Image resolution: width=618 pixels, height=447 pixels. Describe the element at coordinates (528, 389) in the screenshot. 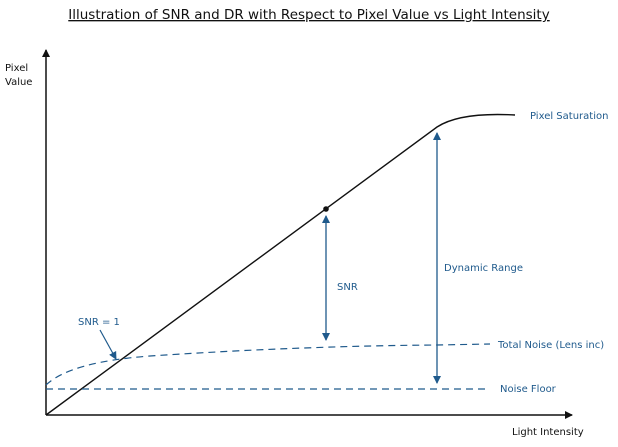

I see `label: Noise Floor` at that location.